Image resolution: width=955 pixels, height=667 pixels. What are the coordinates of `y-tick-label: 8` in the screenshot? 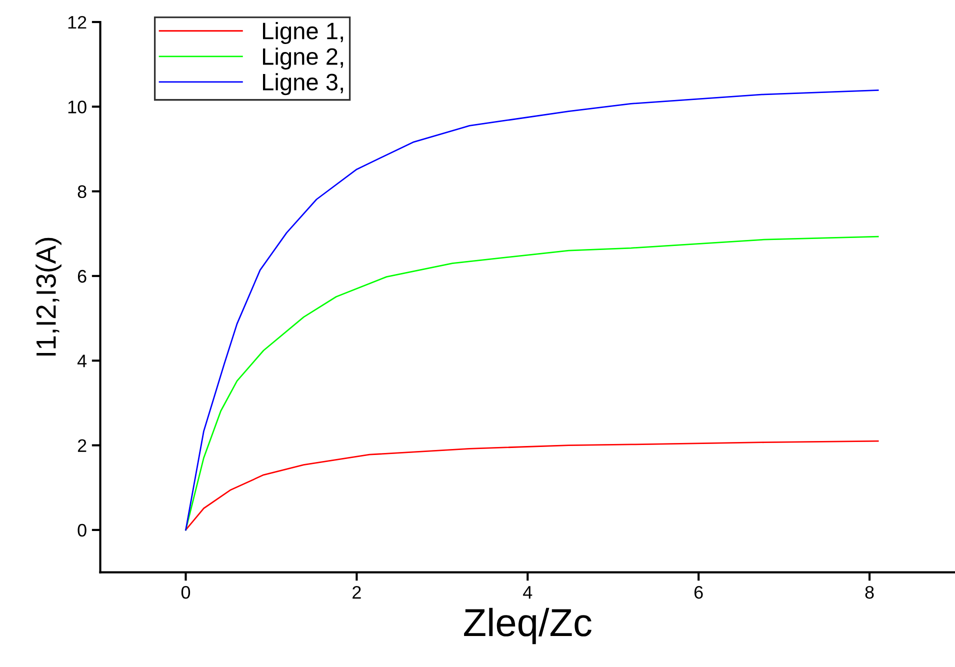 It's located at (82, 191).